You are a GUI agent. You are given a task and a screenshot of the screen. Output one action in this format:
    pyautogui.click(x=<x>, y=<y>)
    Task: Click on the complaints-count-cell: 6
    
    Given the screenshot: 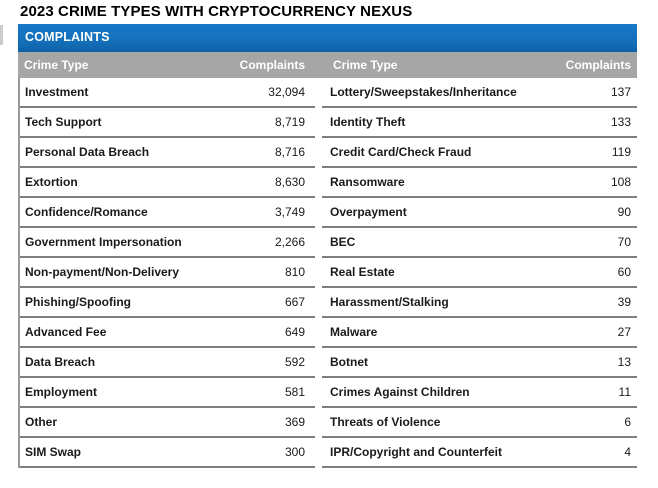 What is the action you would take?
    pyautogui.click(x=627, y=422)
    